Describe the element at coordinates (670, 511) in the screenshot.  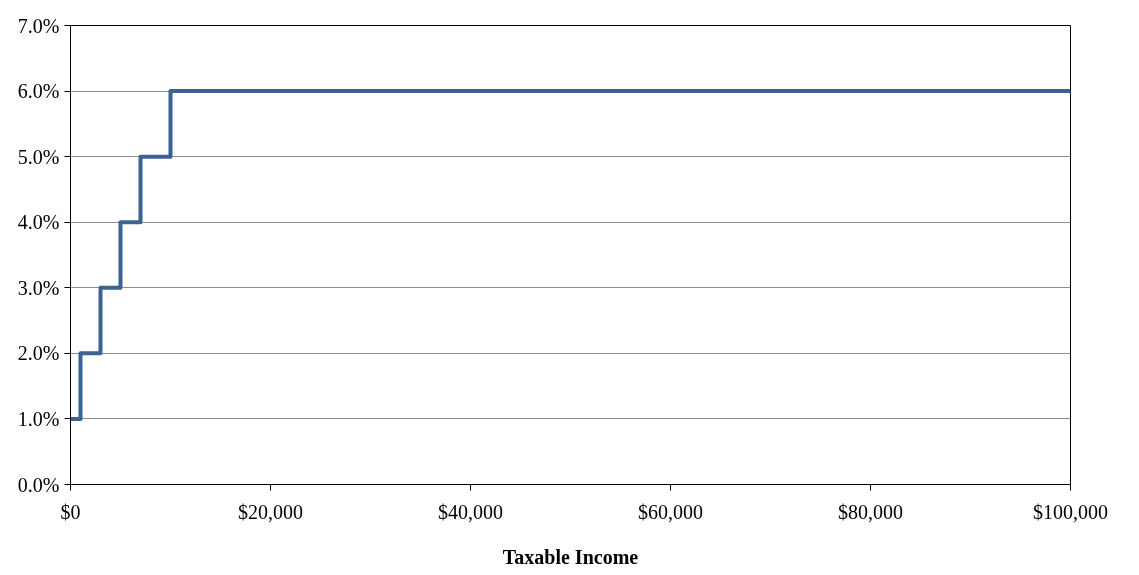
I see `x-tick-label: $60,000` at that location.